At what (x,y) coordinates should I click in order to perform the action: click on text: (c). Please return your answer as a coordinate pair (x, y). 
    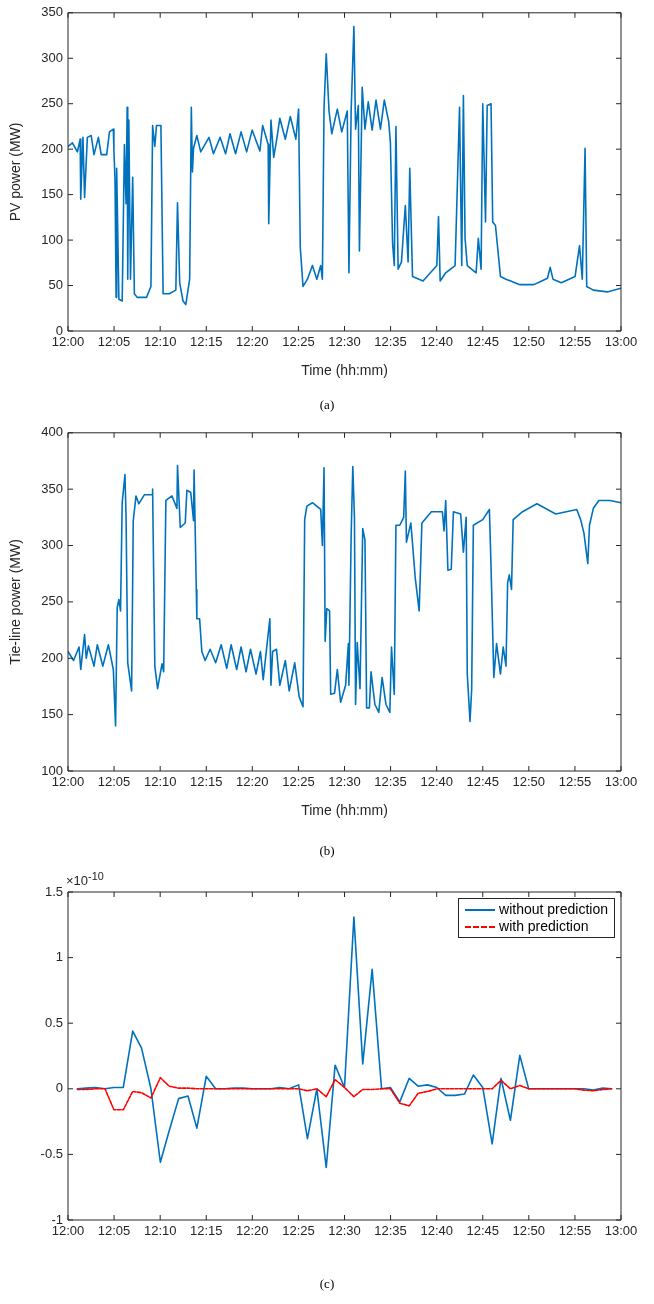
    Looking at the image, I should click on (327, 1284).